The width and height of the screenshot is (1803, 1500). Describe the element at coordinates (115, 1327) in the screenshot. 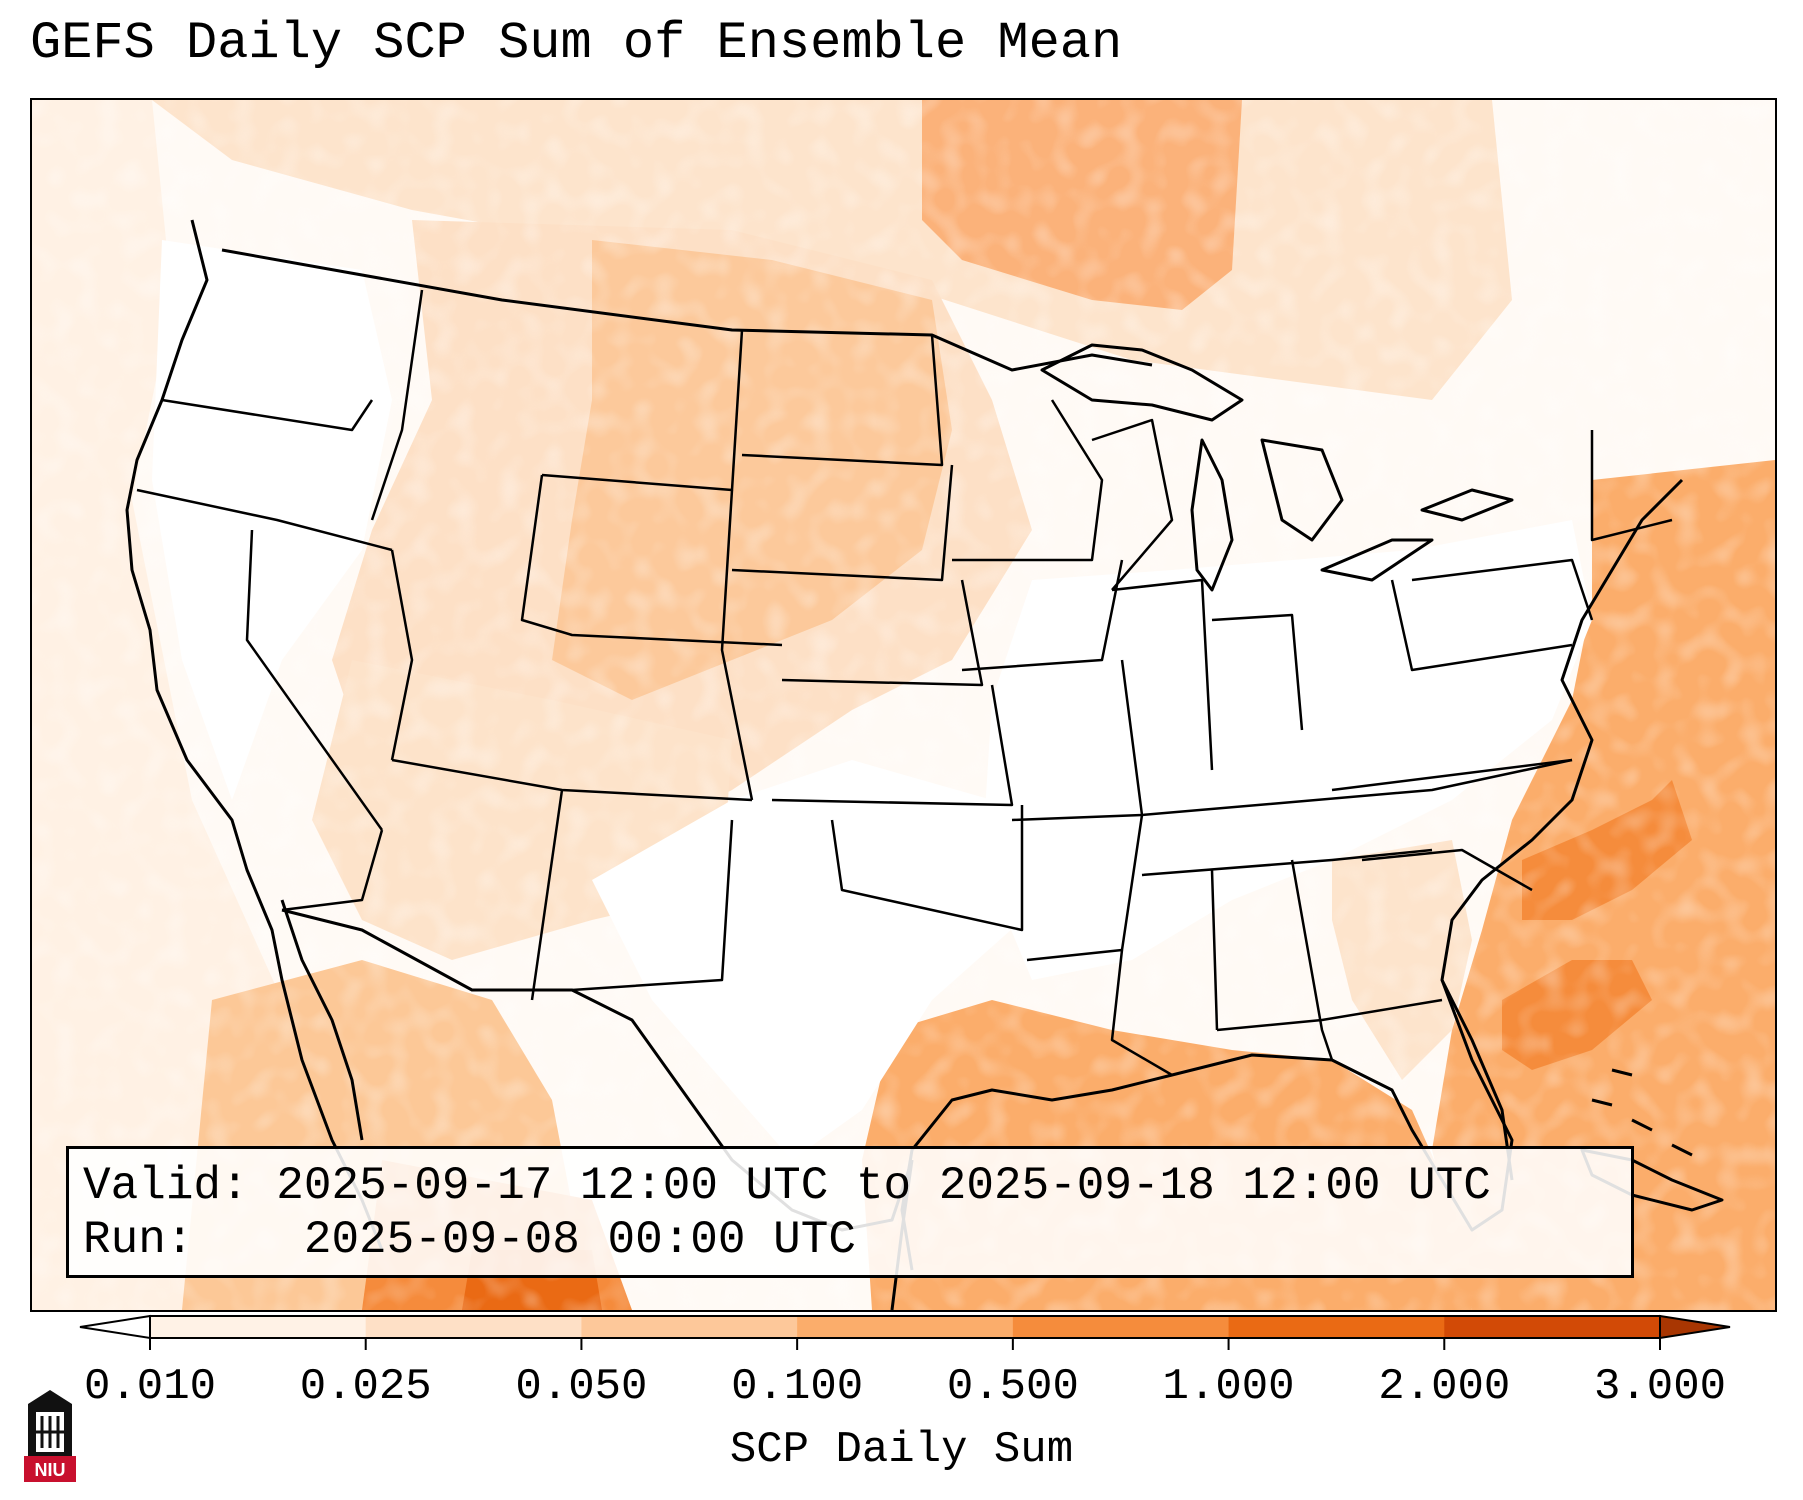

I see `colorbar-under-arrow` at that location.